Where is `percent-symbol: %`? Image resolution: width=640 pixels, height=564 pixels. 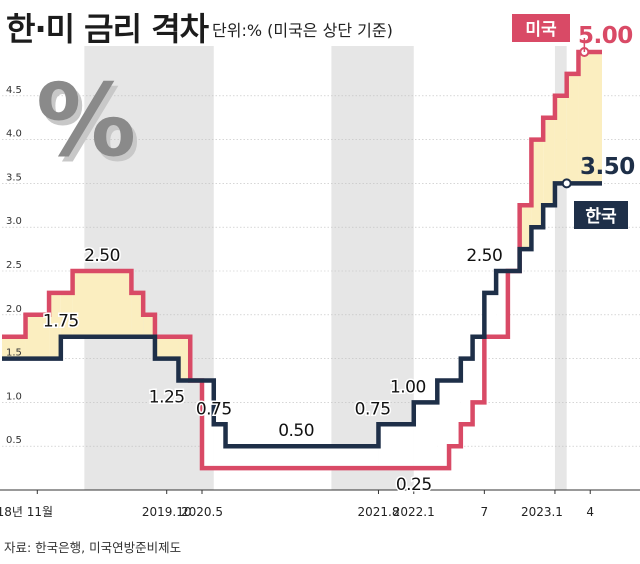
percent-symbol: % is located at coordinates (86, 120).